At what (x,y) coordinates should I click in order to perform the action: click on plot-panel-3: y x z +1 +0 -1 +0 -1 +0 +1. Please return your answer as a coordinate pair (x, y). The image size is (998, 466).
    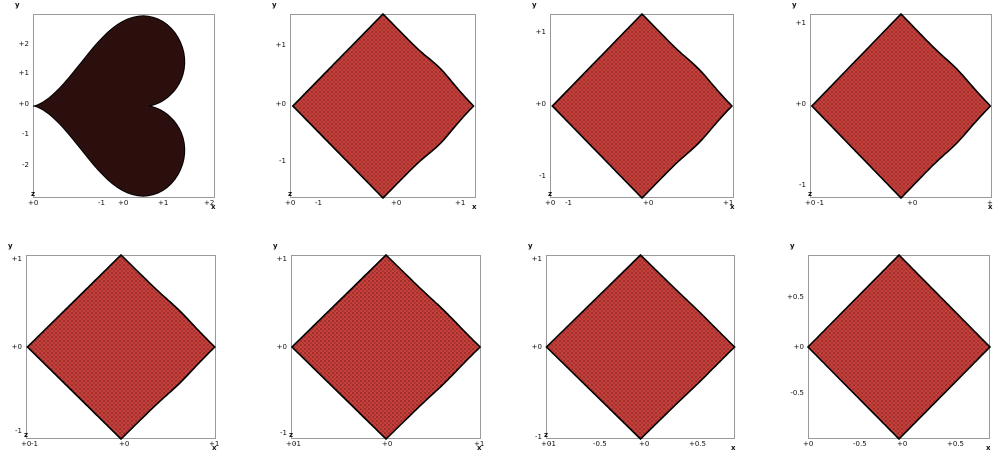
    Looking at the image, I should click on (633, 106).